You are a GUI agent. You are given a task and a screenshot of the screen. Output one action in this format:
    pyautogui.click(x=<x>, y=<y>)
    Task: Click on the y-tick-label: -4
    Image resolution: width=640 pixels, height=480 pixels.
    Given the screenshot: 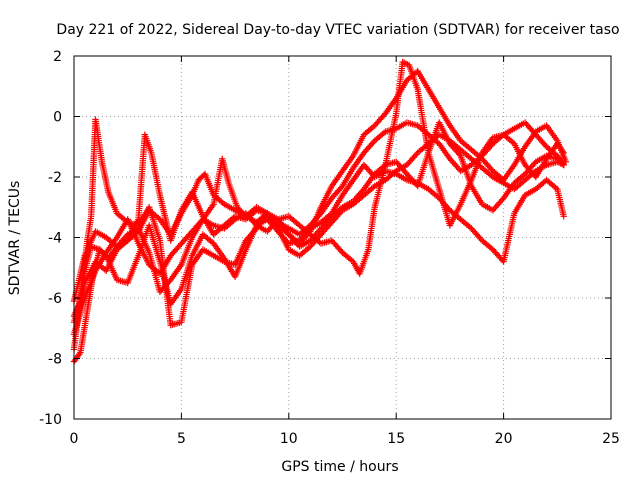 What is the action you would take?
    pyautogui.click(x=55, y=239)
    